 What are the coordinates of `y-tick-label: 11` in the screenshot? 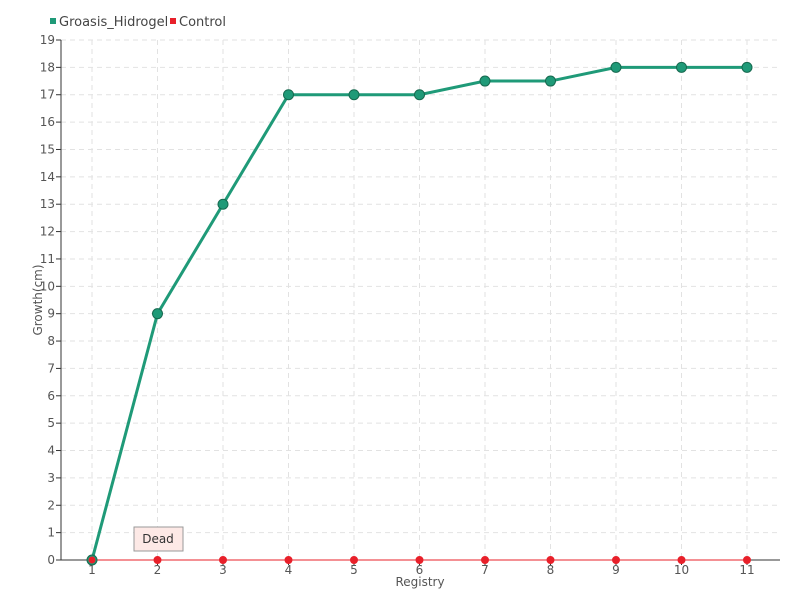 It's located at (47, 259).